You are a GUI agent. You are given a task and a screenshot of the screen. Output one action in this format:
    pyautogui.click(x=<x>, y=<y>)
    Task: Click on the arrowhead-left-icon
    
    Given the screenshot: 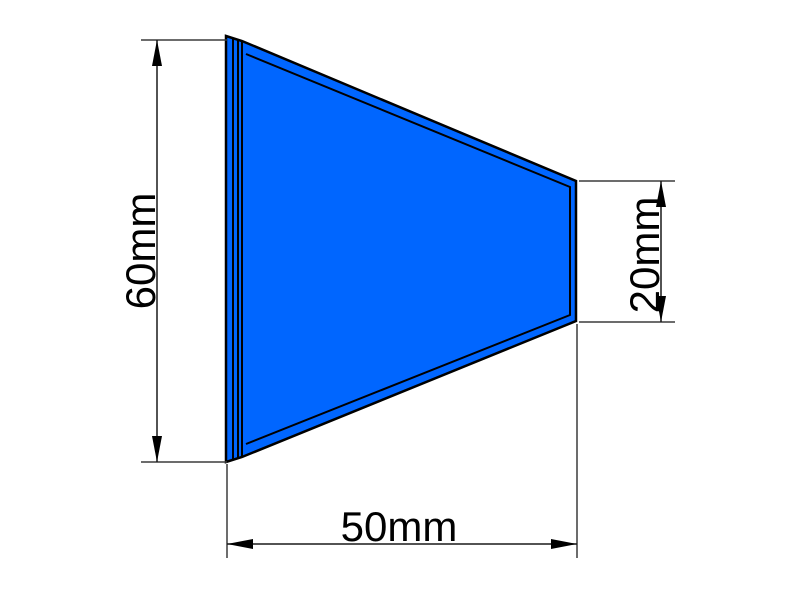 What is the action you would take?
    pyautogui.click(x=240, y=544)
    